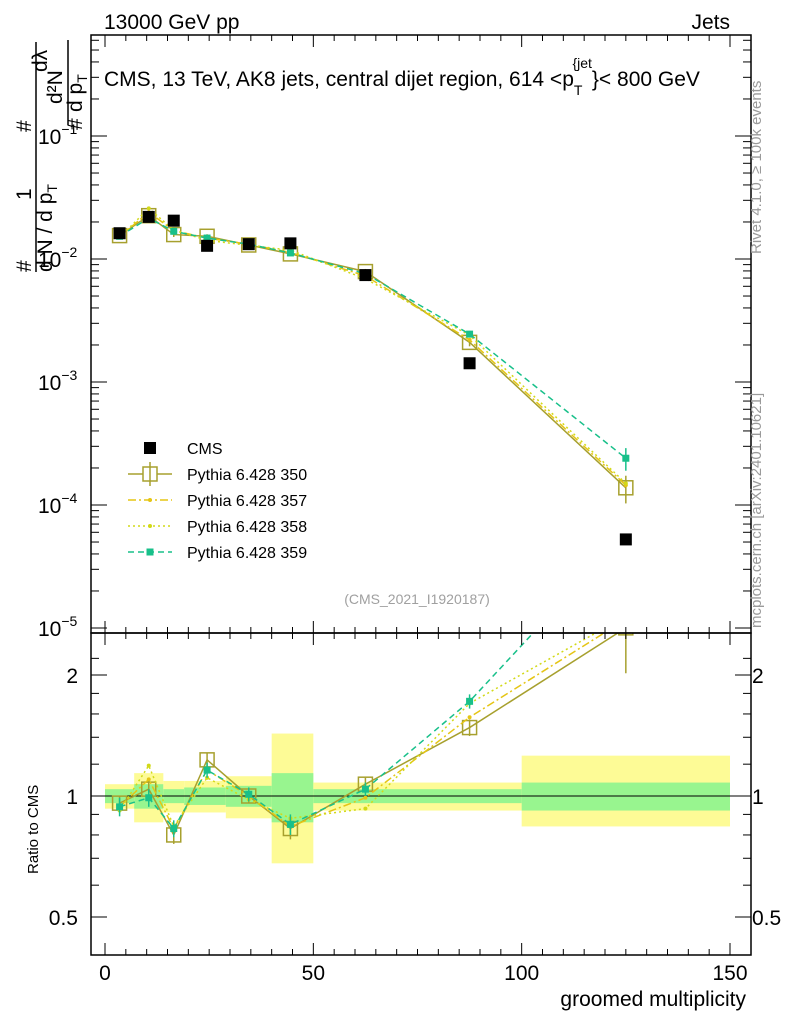  I want to click on y-tick-label-ratio-left: 0.5, so click(63, 918).